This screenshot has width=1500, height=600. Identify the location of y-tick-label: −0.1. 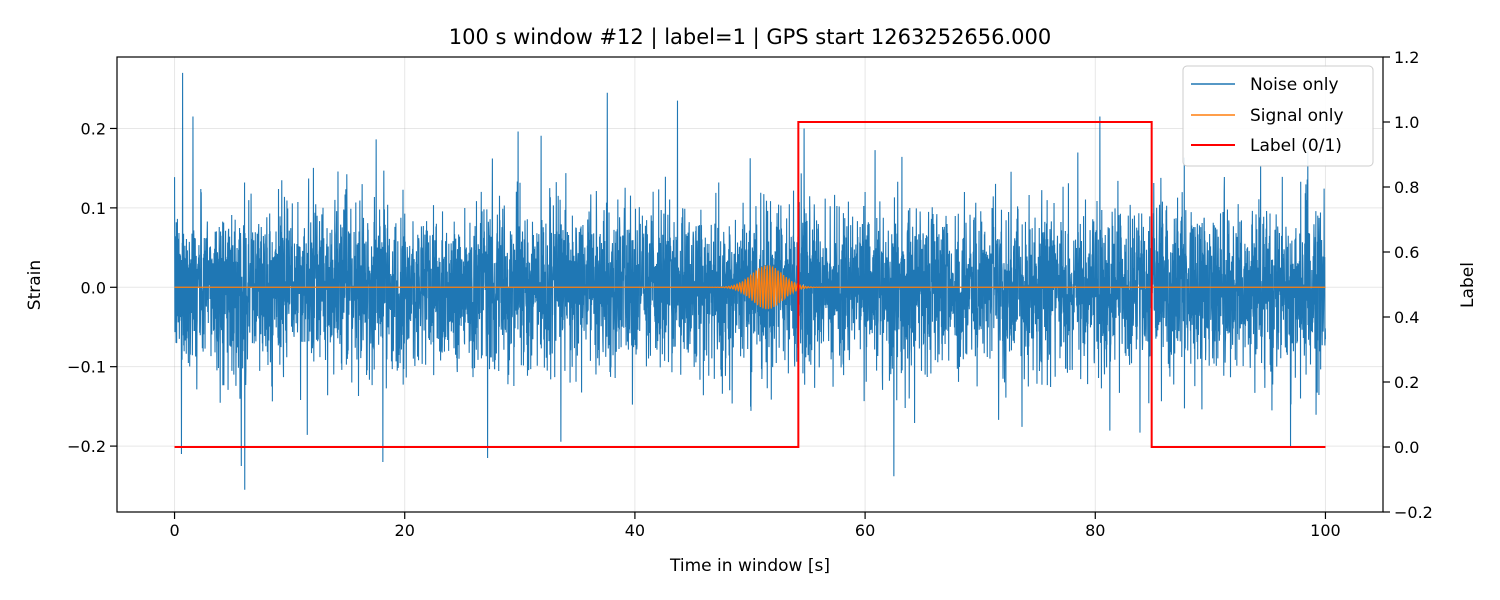
(86, 367).